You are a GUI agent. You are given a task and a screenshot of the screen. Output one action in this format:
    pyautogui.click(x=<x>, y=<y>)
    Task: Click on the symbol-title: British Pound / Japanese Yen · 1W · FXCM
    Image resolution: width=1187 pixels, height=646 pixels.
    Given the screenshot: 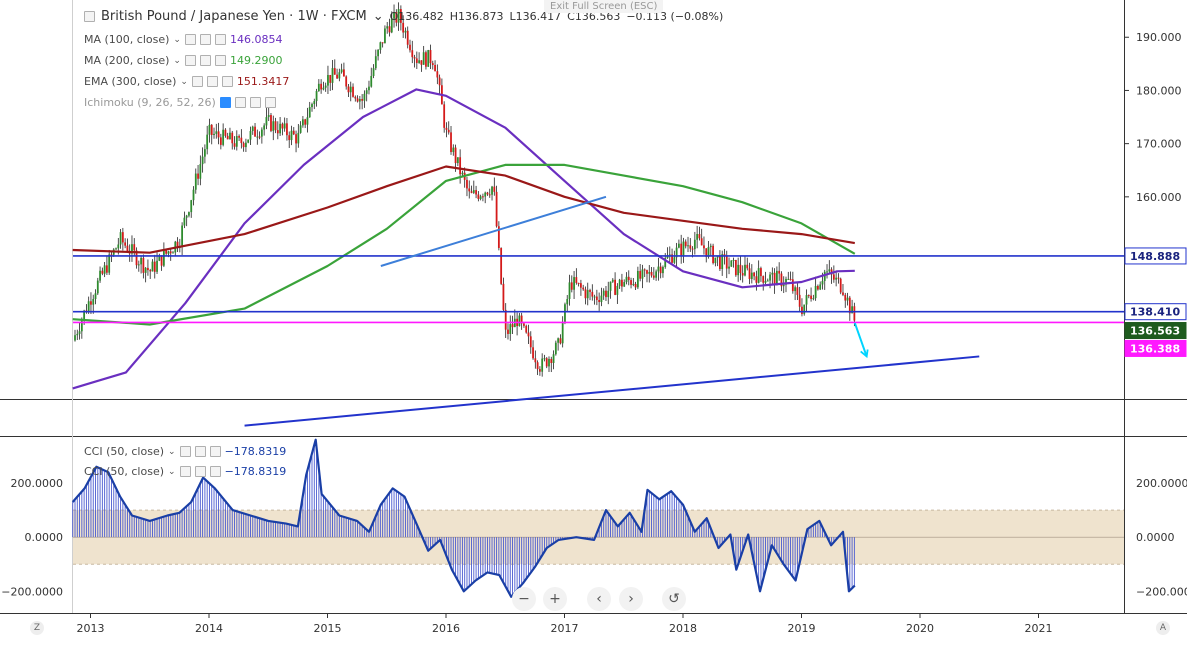 What is the action you would take?
    pyautogui.click(x=234, y=16)
    